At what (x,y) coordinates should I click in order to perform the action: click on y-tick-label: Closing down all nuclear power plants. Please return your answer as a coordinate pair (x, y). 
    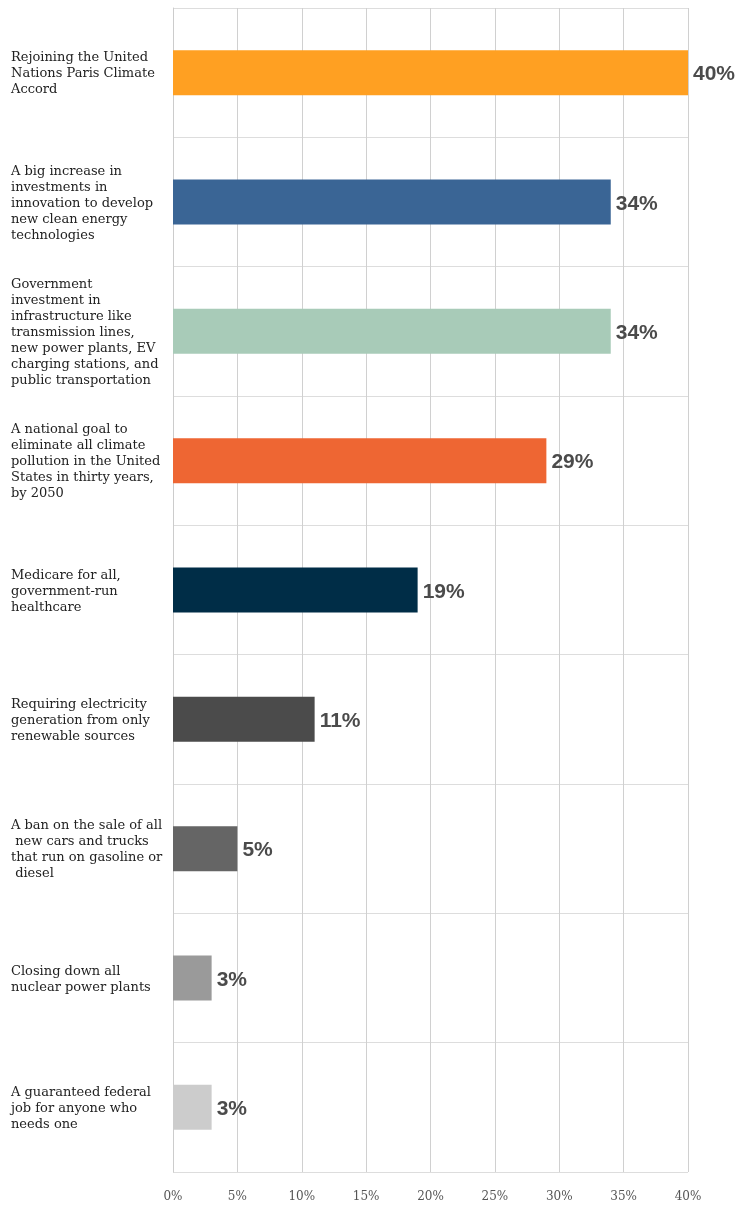
    Looking at the image, I should click on (81, 978).